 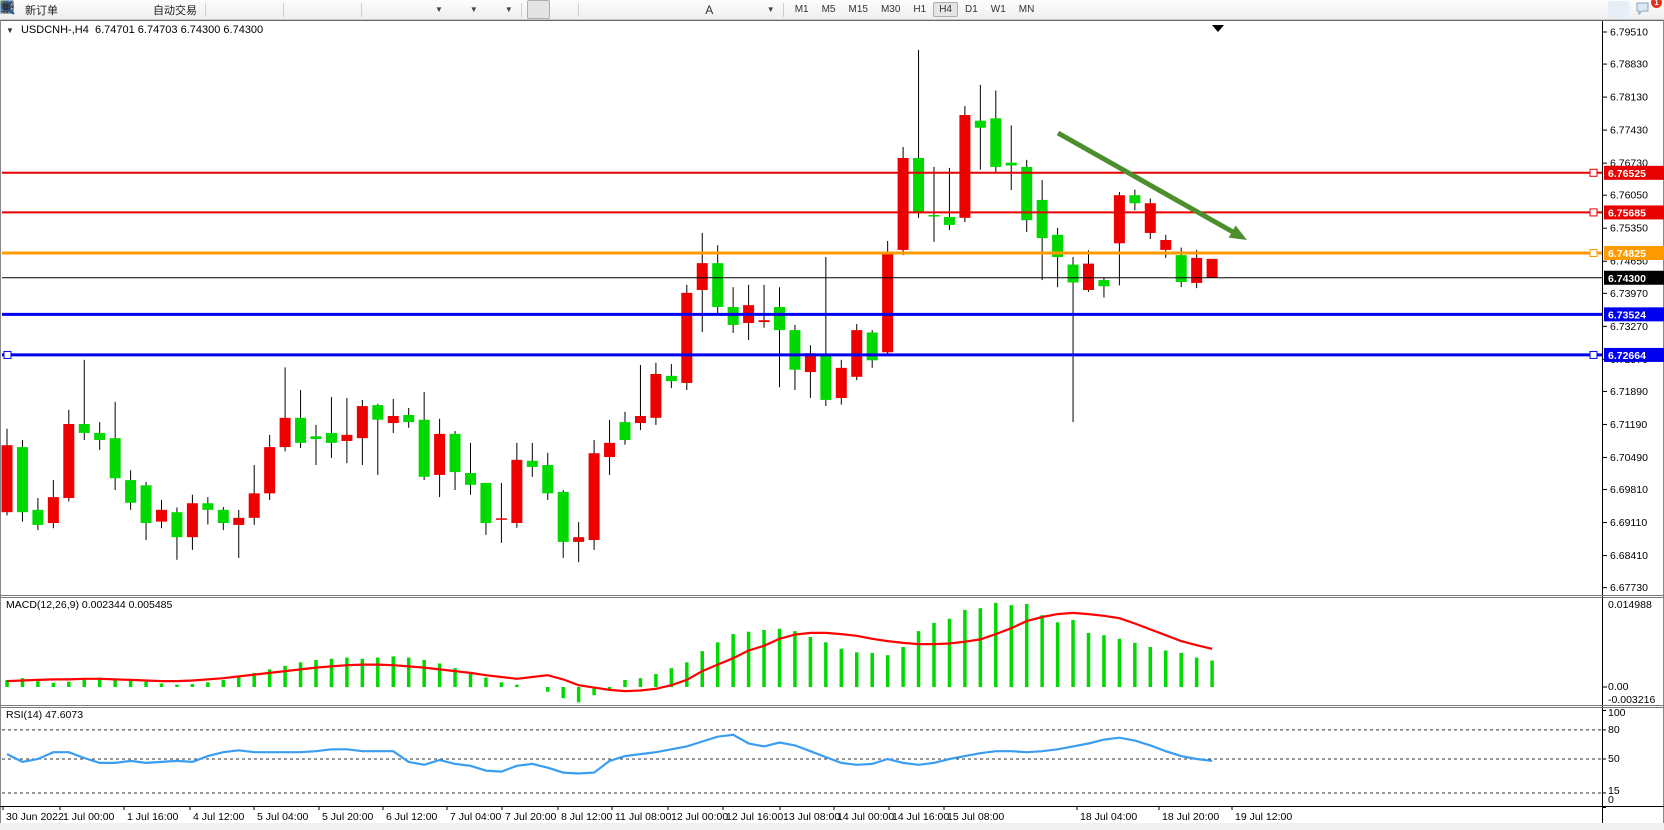 I want to click on arrows-tool-icon, so click(x=383, y=9).